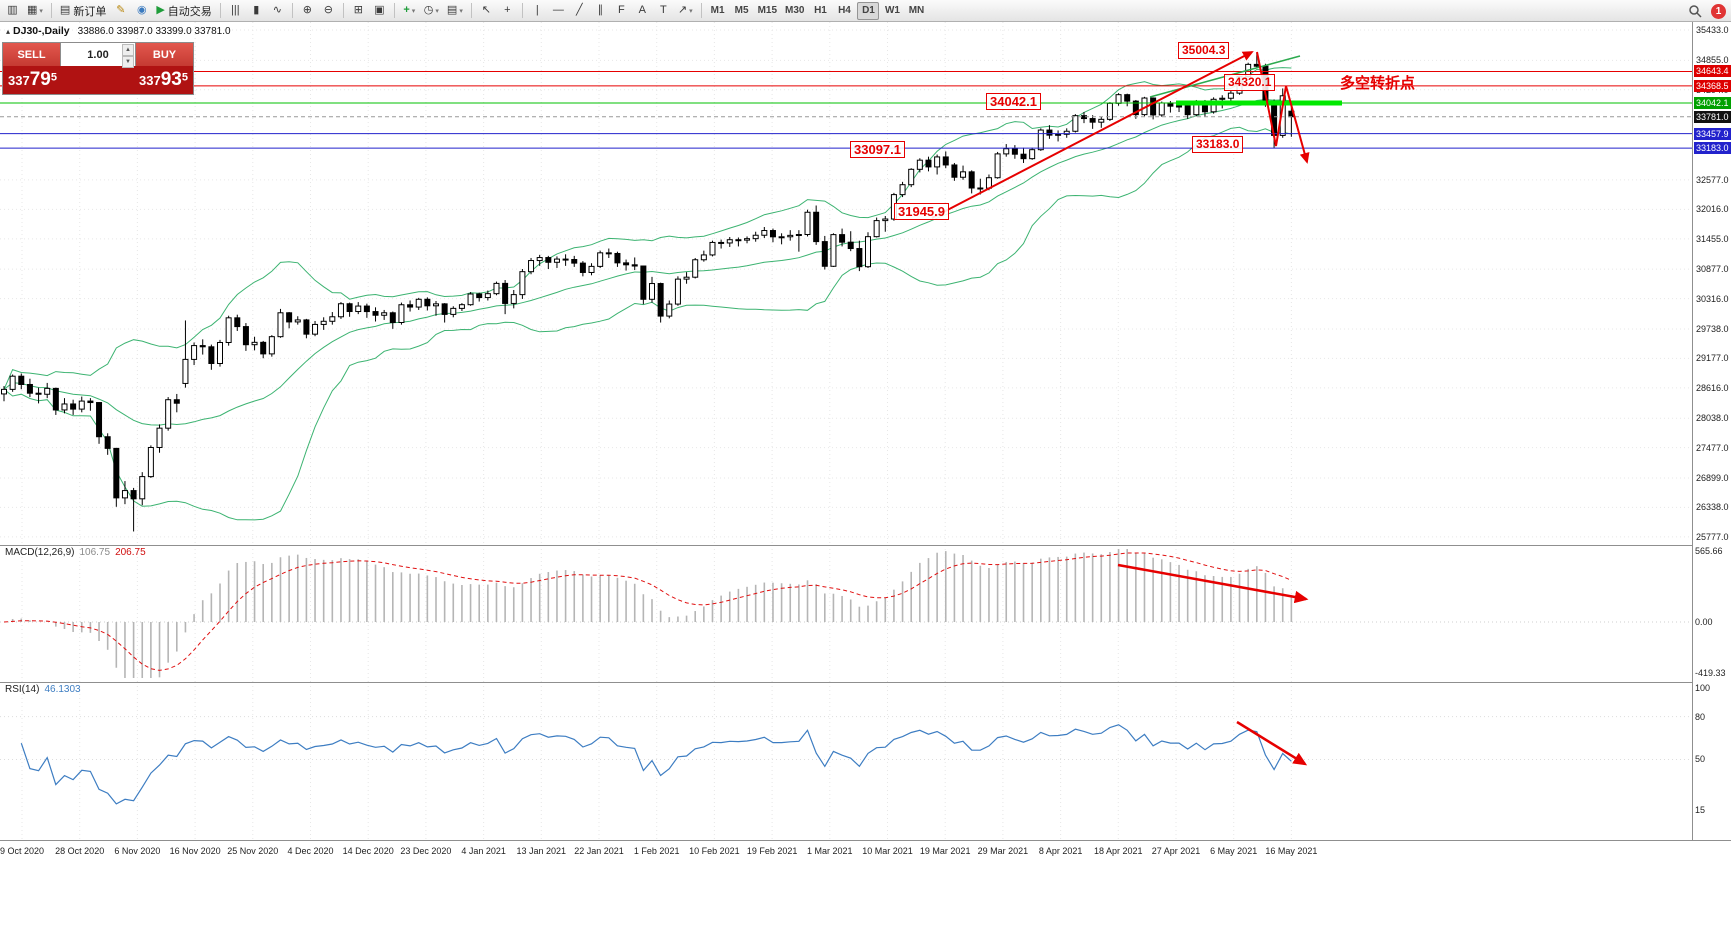 The image size is (1731, 945). I want to click on annotation-price-31945: 31945.9, so click(921, 211).